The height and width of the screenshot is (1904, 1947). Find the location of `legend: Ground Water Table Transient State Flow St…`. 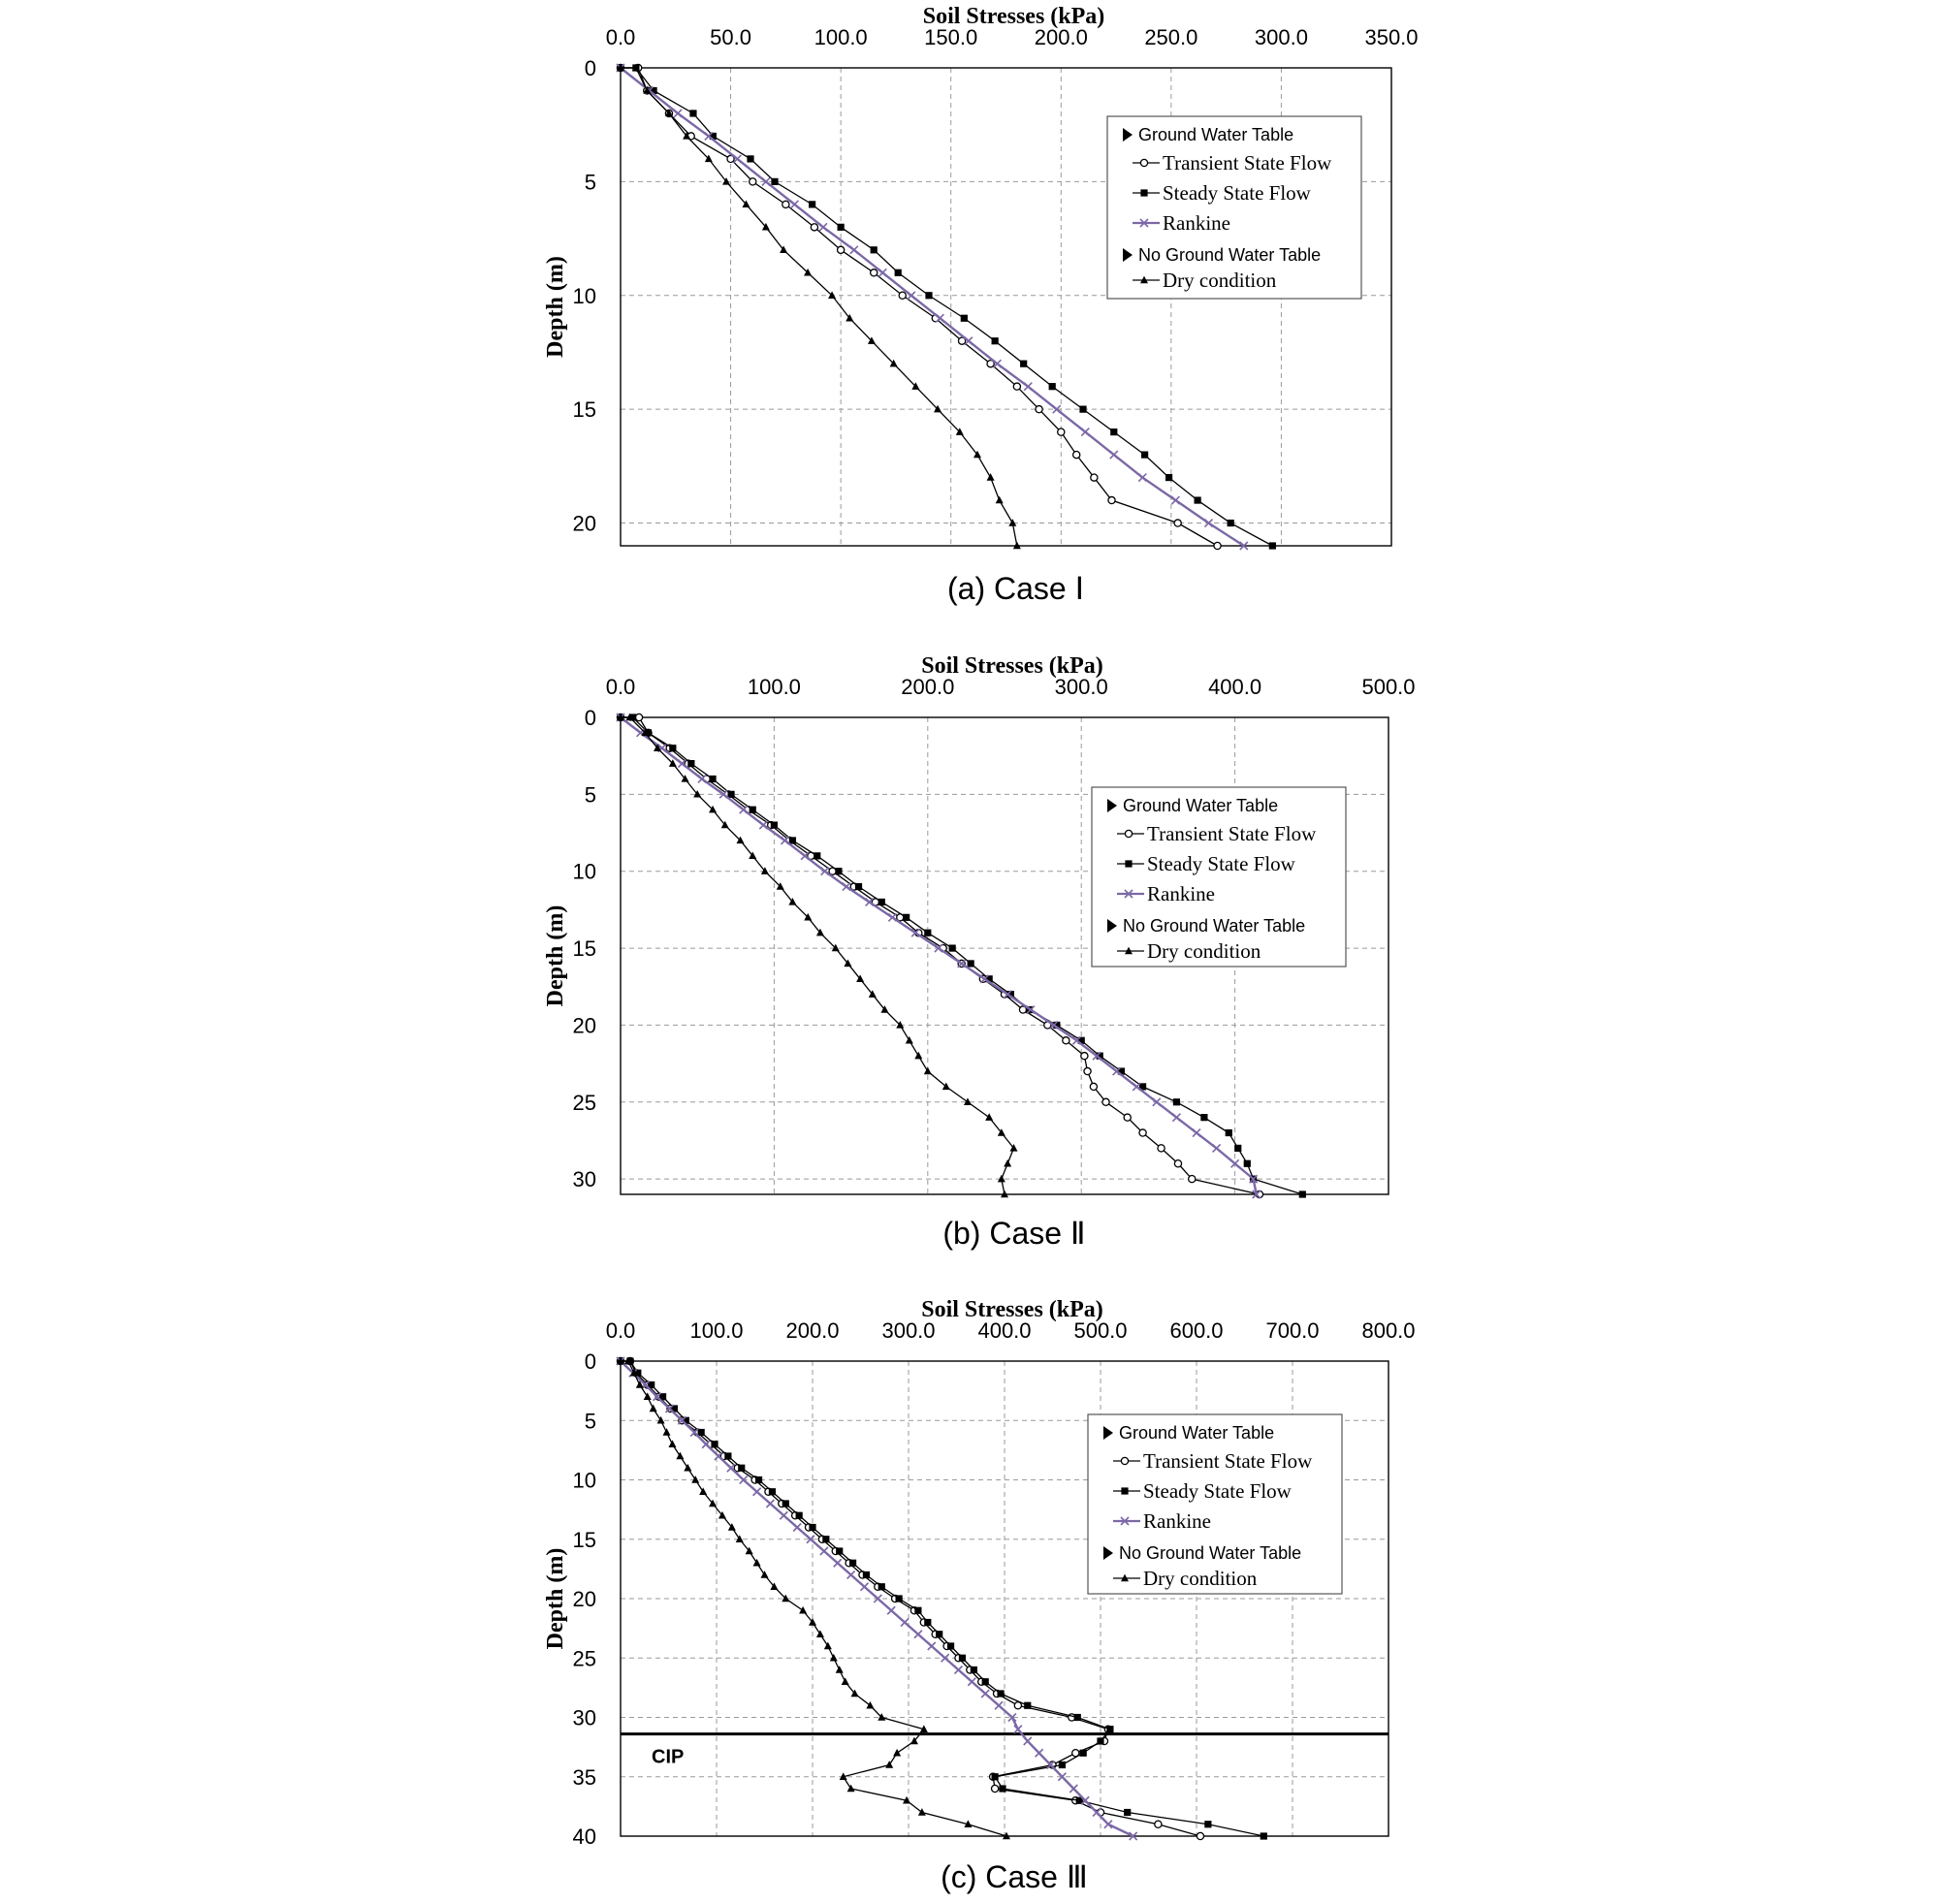

legend: Ground Water Table Transient State Flow St… is located at coordinates (1219, 877).